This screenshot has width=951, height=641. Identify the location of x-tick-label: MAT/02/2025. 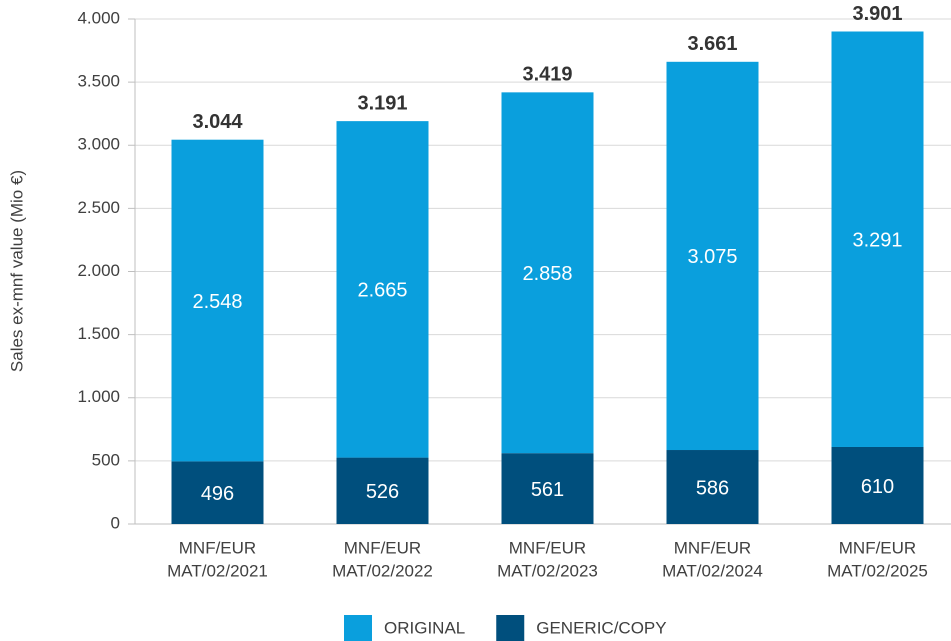
(877, 570).